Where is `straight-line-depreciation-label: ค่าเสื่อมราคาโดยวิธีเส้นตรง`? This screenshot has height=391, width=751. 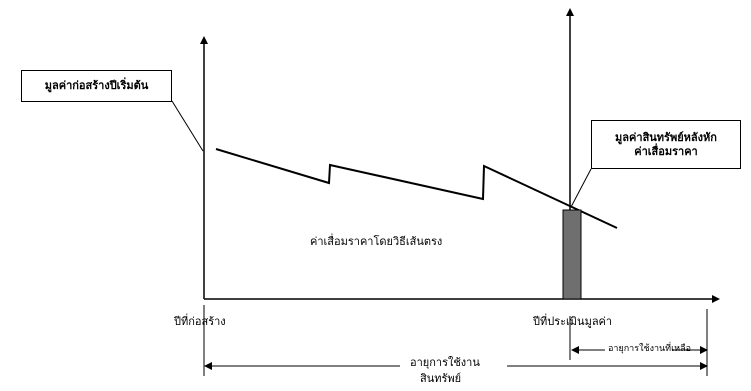
straight-line-depreciation-label: ค่าเสื่อมราคาโดยวิธีเส้นตรง is located at coordinates (376, 241).